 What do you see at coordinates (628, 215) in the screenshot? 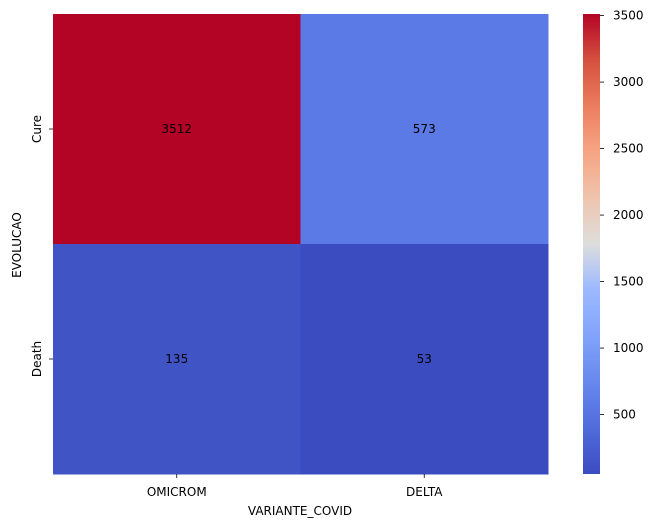
I see `colorbar-tick-label: 2000` at bounding box center [628, 215].